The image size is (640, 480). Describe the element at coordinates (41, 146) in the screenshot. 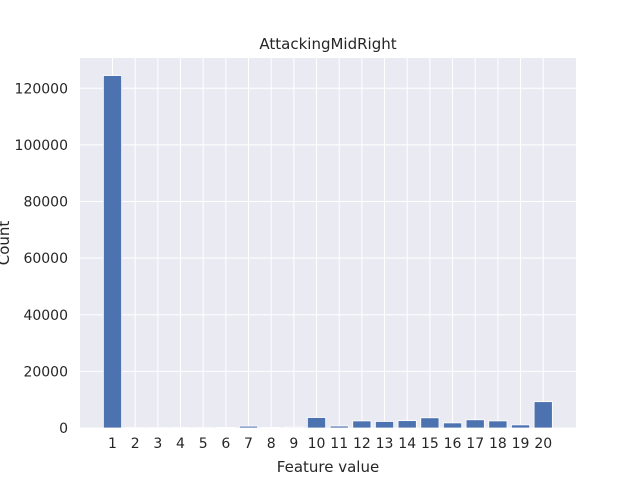

I see `y-tick-label: 100000` at that location.